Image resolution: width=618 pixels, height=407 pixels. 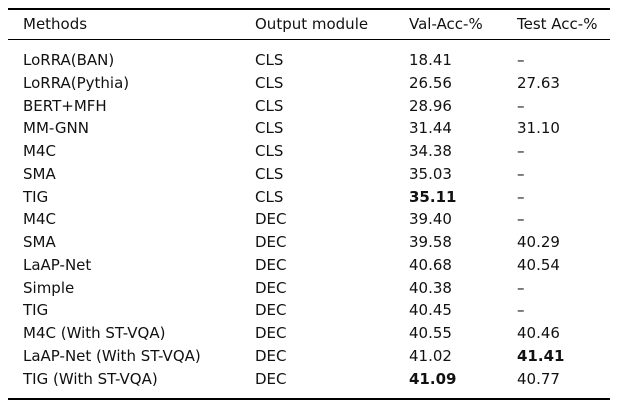 I want to click on bottom-rule, so click(x=309, y=399).